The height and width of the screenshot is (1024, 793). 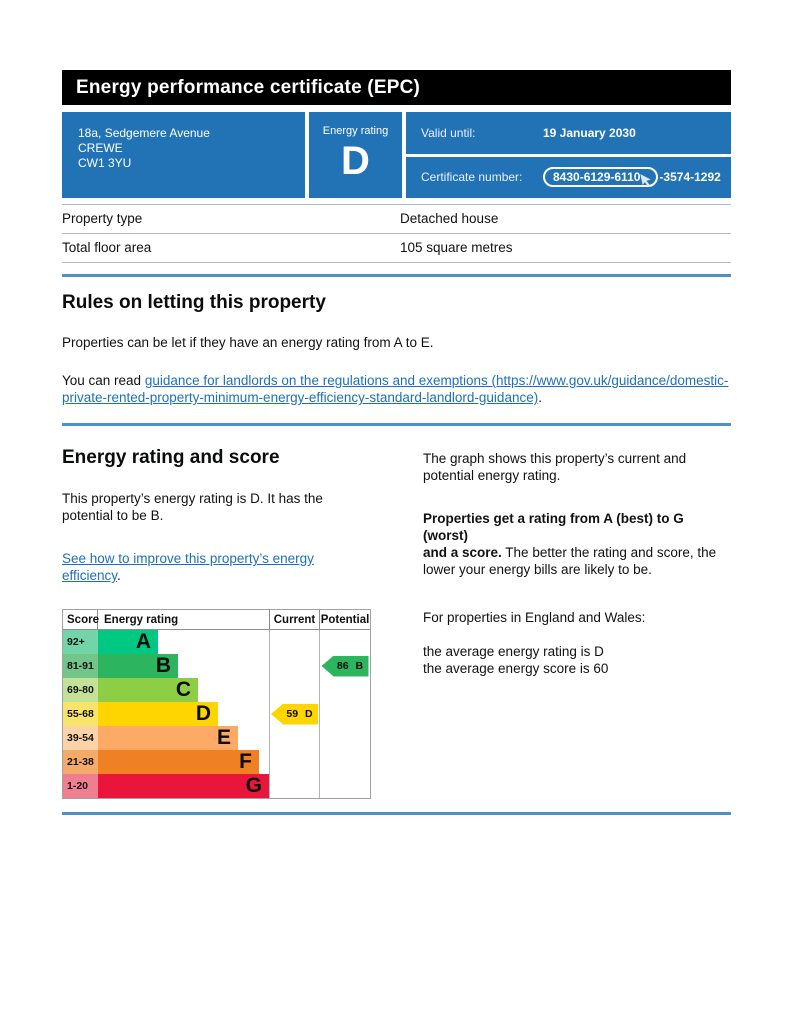 I want to click on band-letter: F, so click(x=245, y=761).